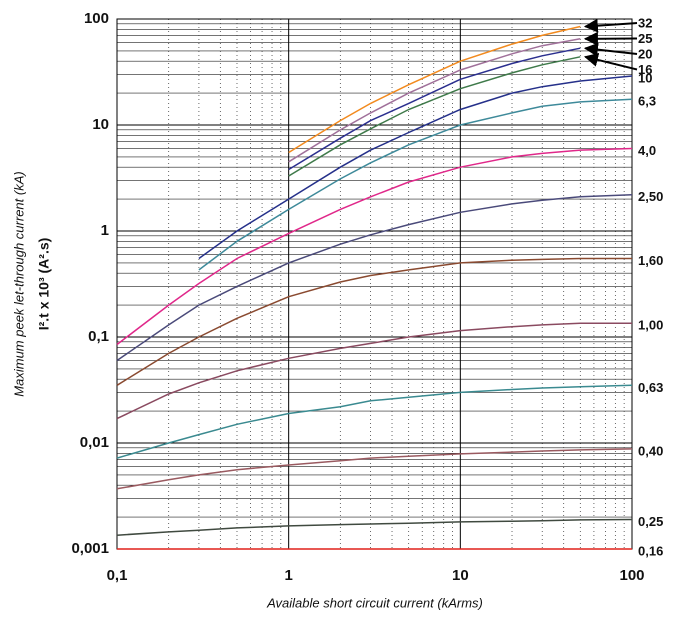  What do you see at coordinates (90, 548) in the screenshot?
I see `y-tick-label: 0,001` at bounding box center [90, 548].